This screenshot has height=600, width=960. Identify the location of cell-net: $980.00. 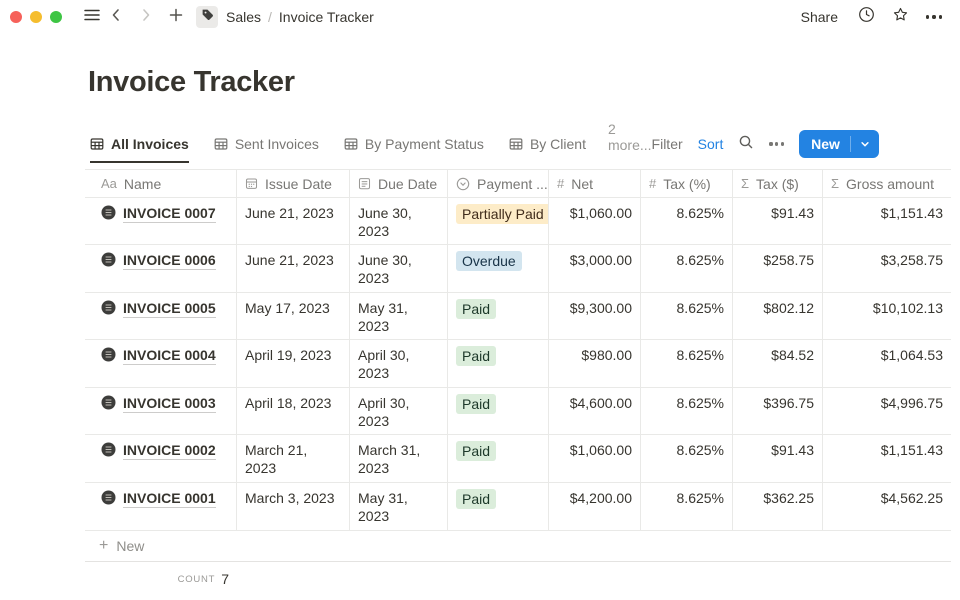
(595, 363).